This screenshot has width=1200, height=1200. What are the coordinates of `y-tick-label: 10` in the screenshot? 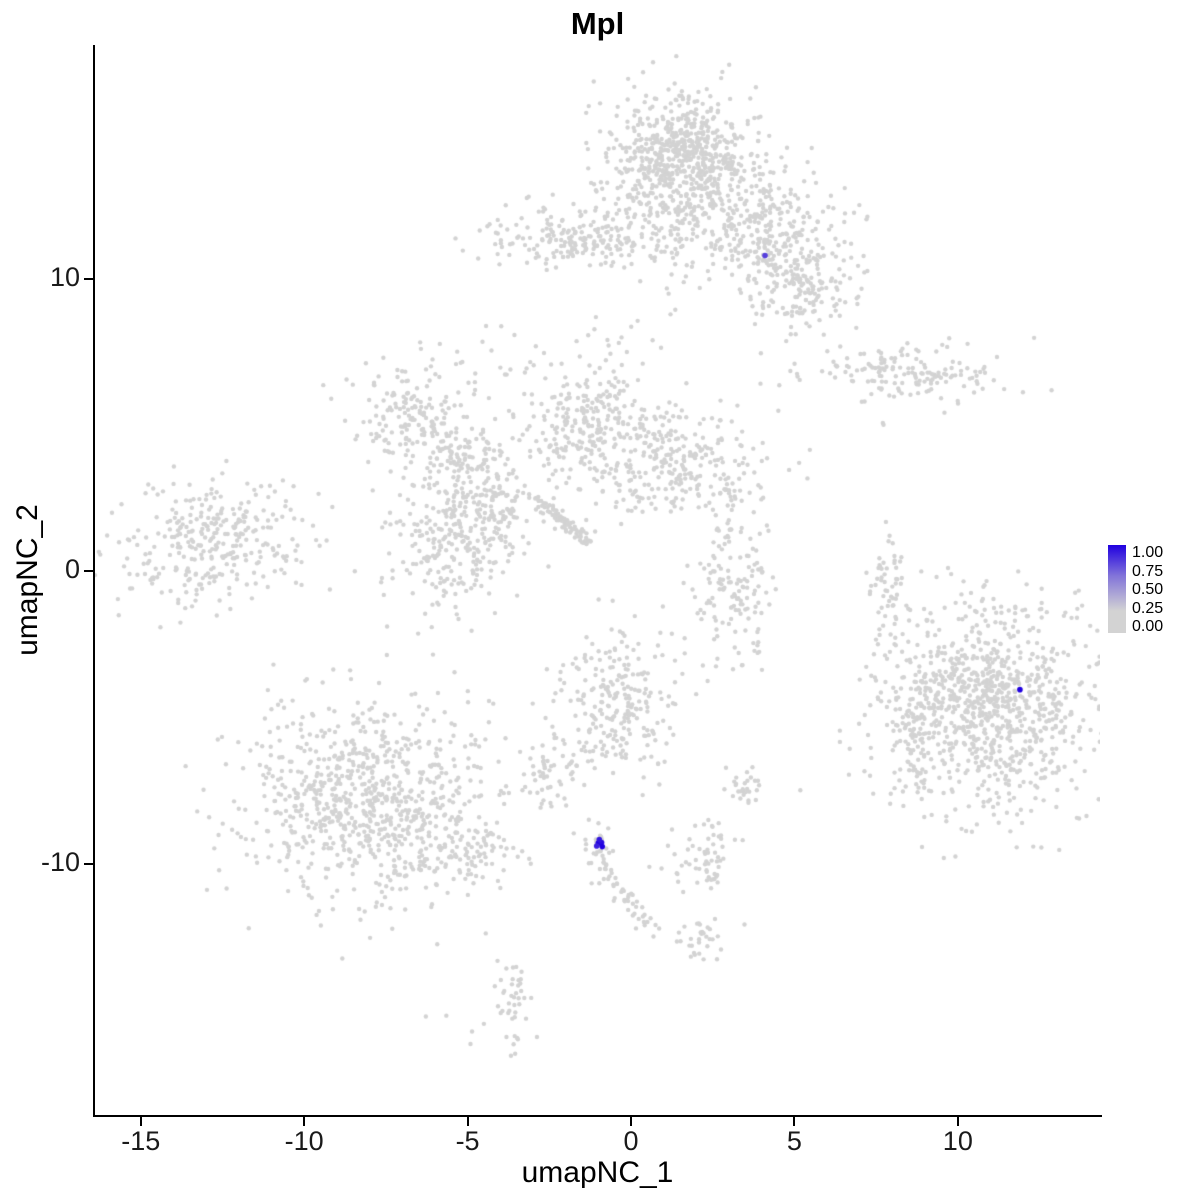 It's located at (64, 276).